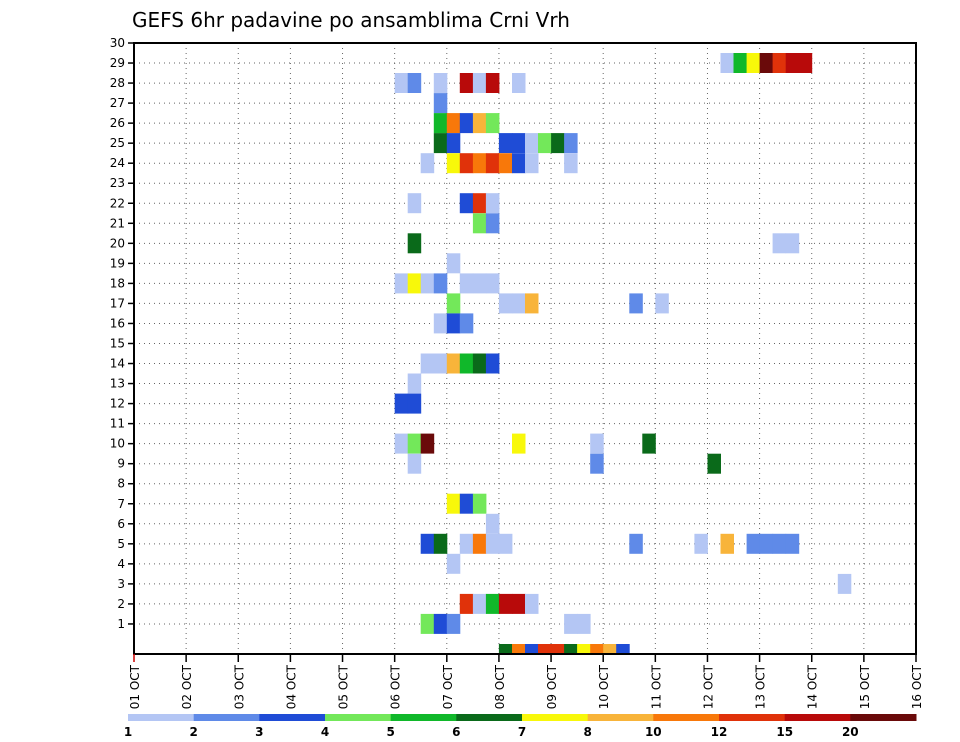  What do you see at coordinates (653, 732) in the screenshot?
I see `colorbar-label: 10` at bounding box center [653, 732].